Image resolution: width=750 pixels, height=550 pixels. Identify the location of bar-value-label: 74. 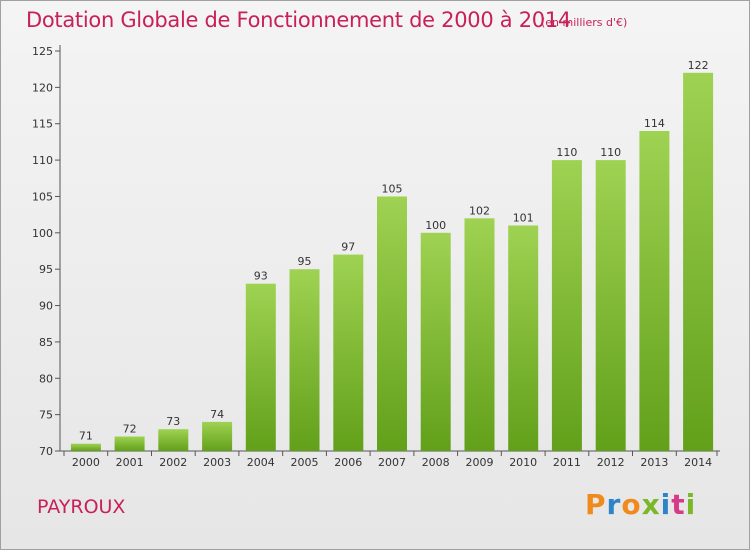
(217, 414).